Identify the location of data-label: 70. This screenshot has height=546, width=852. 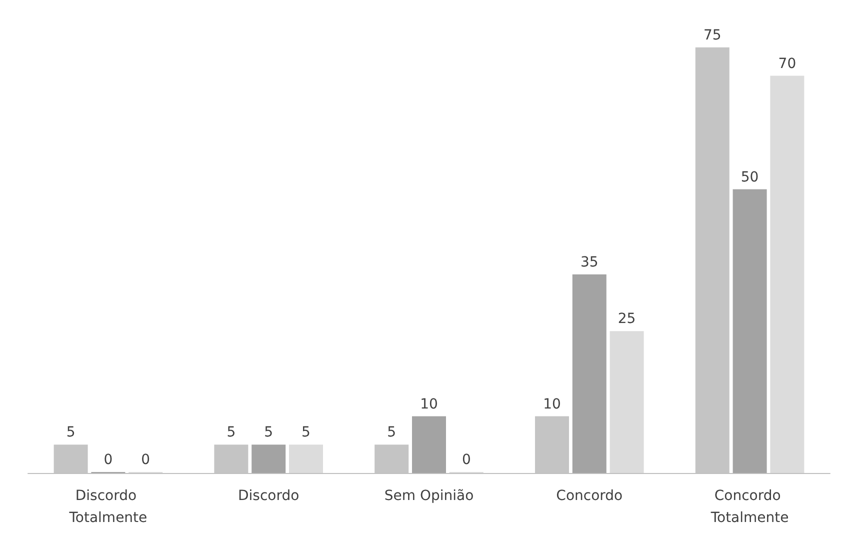
(787, 64).